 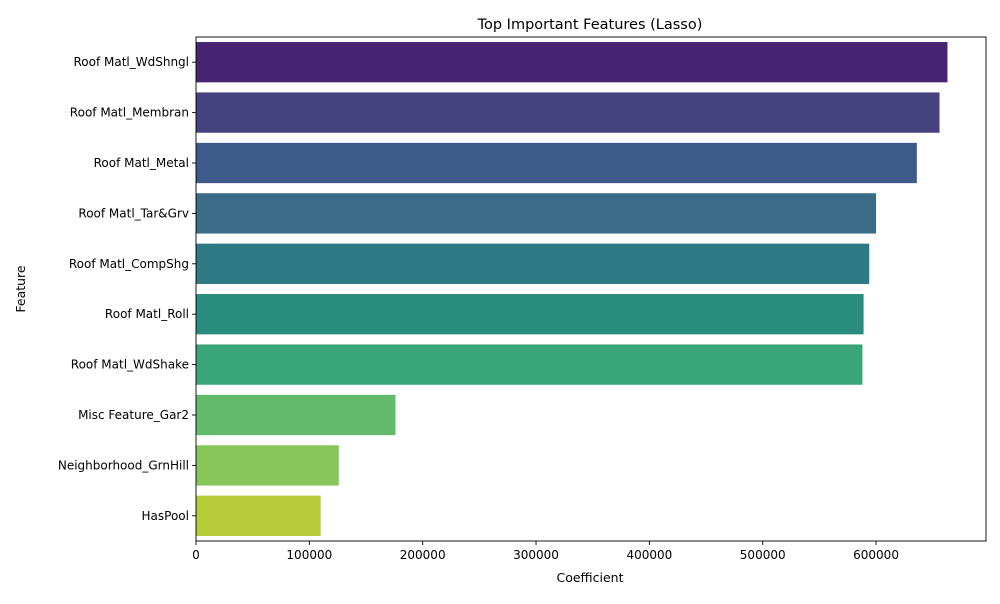 I want to click on x-tick-label: 0, so click(x=196, y=555).